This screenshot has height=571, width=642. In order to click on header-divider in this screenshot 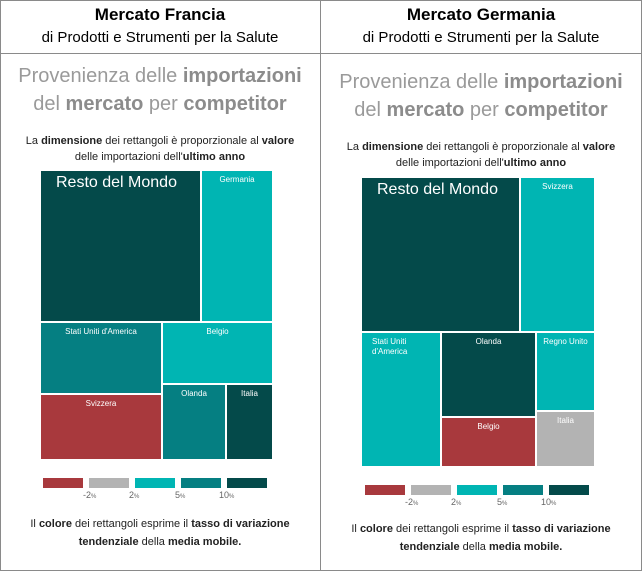, I will do `click(321, 53)`.